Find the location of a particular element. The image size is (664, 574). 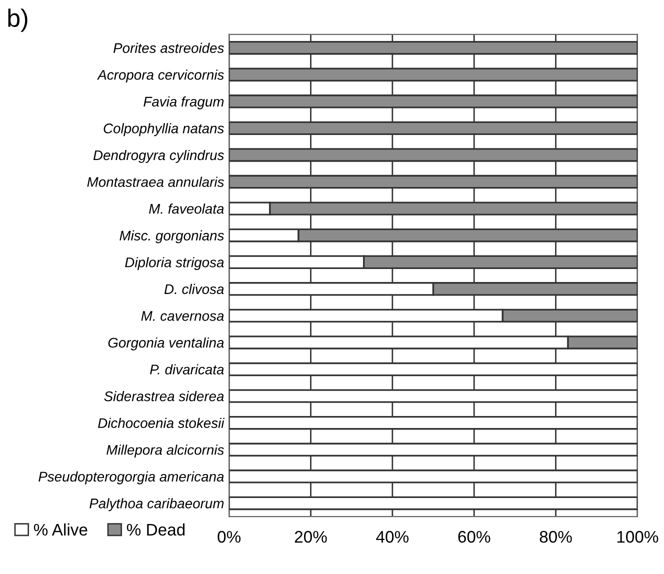

y-tick-label: D. clivosa is located at coordinates (194, 289).